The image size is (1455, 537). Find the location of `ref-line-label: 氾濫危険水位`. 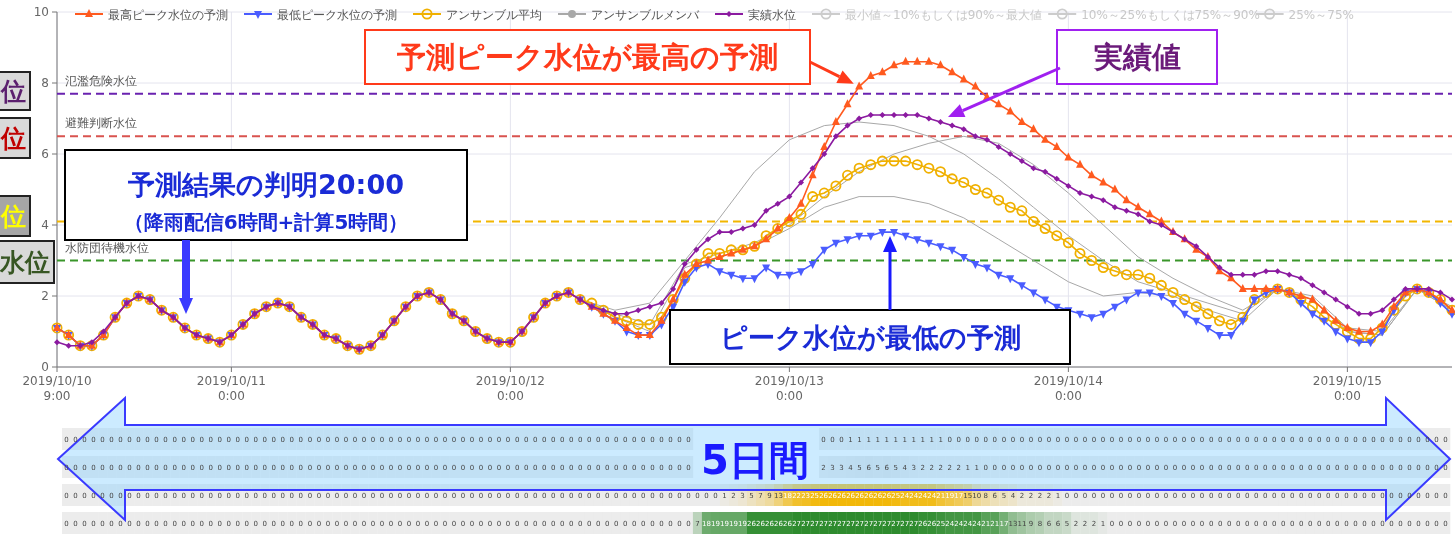

ref-line-label: 氾濫危険水位 is located at coordinates (101, 80).